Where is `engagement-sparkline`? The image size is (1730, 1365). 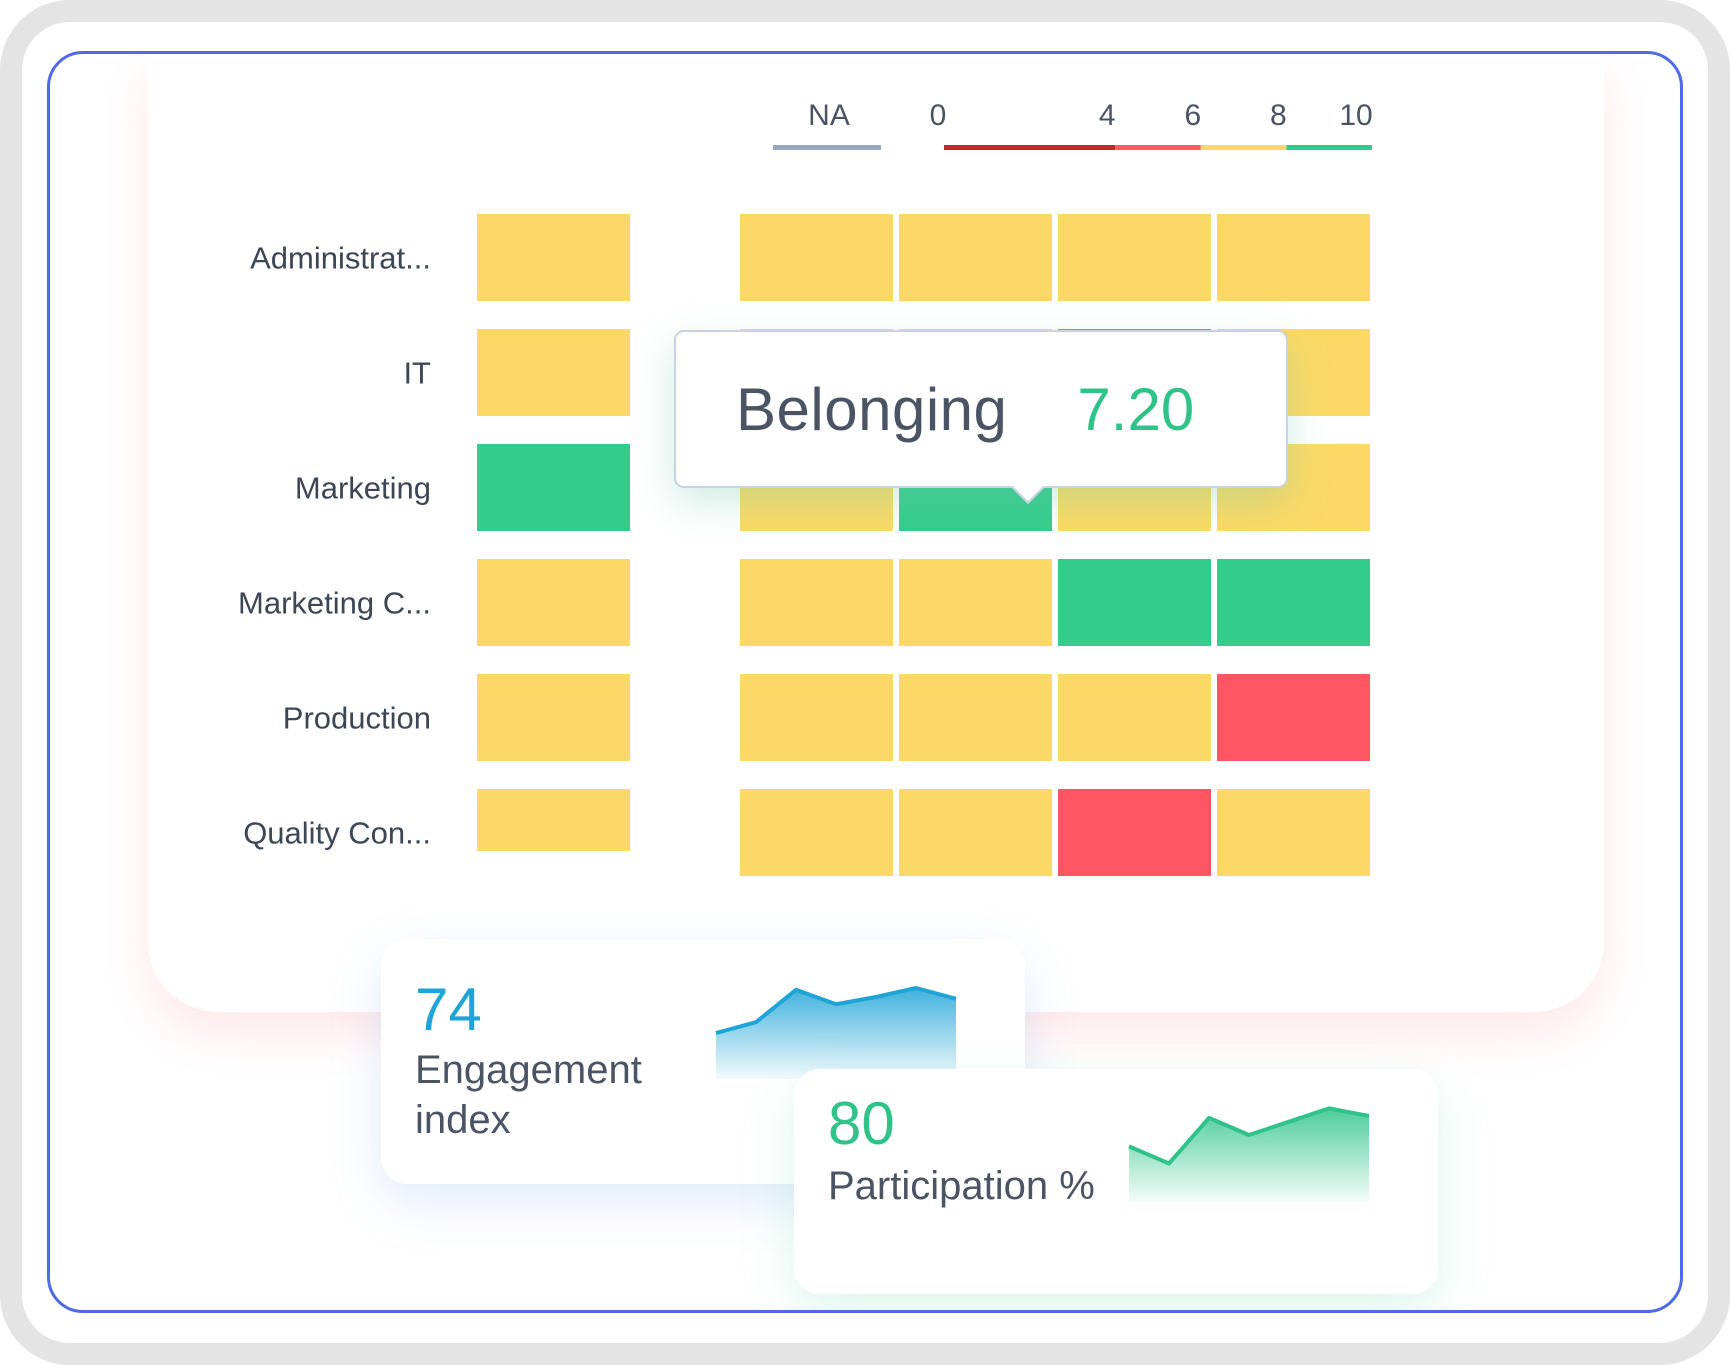 engagement-sparkline is located at coordinates (836, 1032).